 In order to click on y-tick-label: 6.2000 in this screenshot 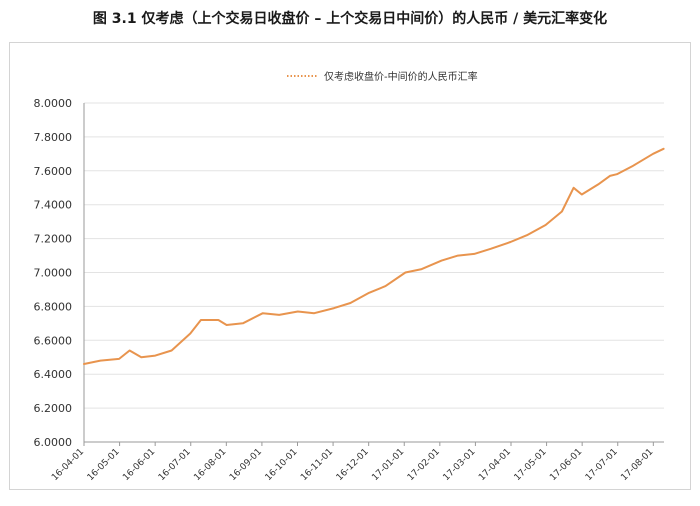, I will do `click(53, 408)`.